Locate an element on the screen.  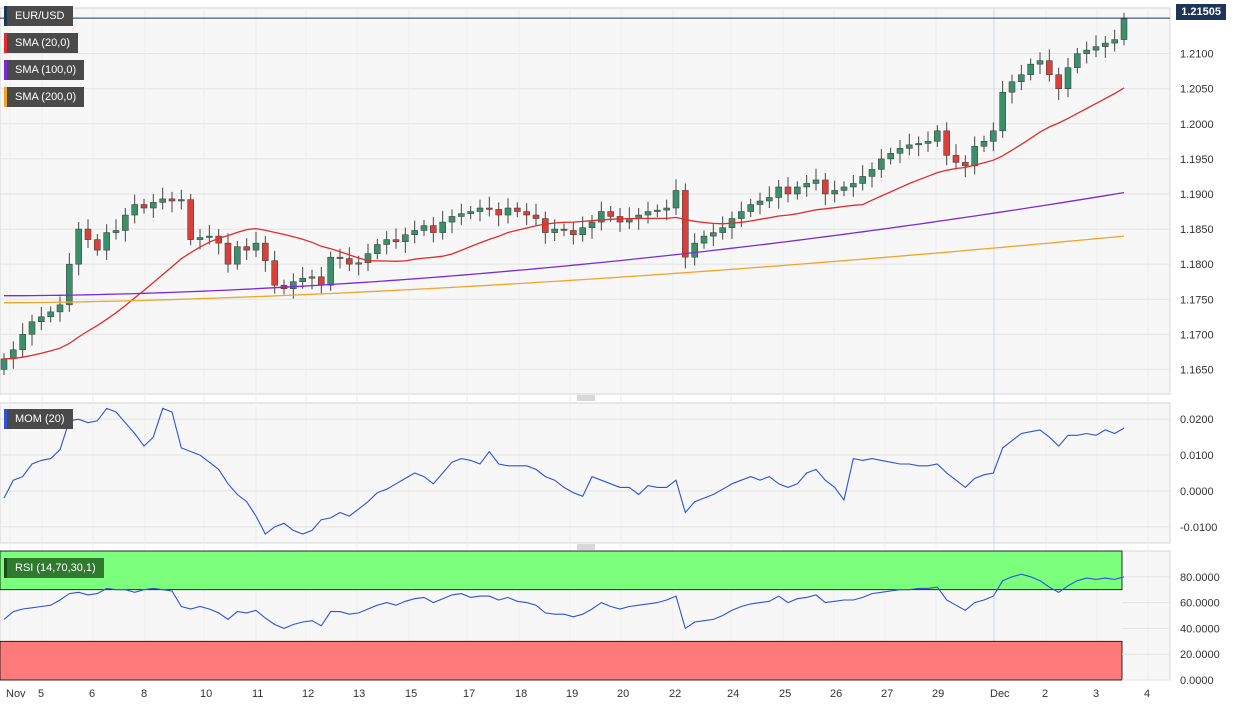
rsi-y-tick-label: 60.0000 is located at coordinates (1200, 604).